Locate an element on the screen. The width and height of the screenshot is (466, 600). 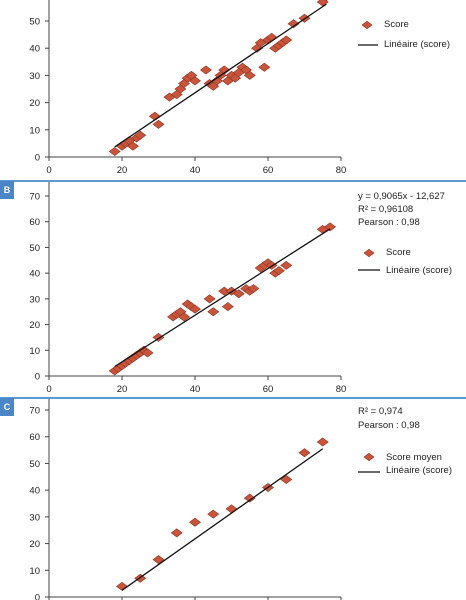
stats-c-pearson: Pearson : 0,98 is located at coordinates (389, 425).